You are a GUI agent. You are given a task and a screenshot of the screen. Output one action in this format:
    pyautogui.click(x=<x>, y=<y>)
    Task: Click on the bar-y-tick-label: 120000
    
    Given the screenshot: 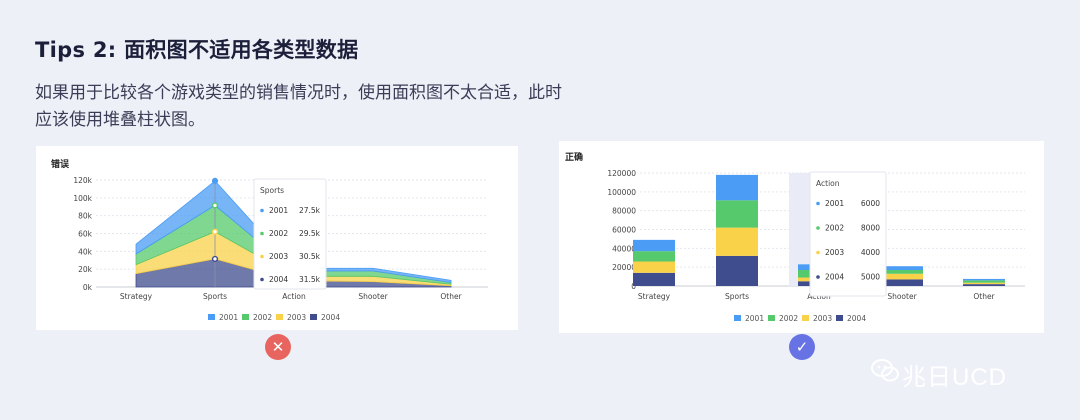 What is the action you would take?
    pyautogui.click(x=621, y=173)
    